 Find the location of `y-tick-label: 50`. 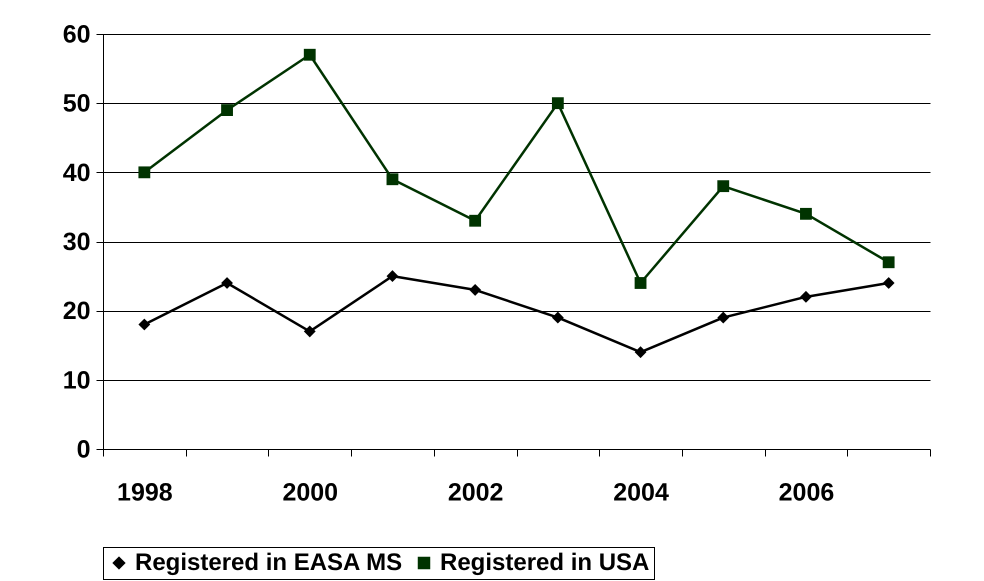

y-tick-label: 50 is located at coordinates (76, 104).